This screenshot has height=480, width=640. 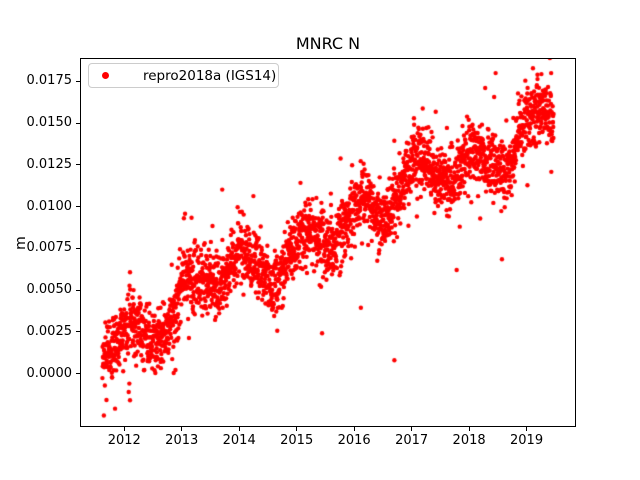 What do you see at coordinates (328, 43) in the screenshot?
I see `chart-title: MNRC N` at bounding box center [328, 43].